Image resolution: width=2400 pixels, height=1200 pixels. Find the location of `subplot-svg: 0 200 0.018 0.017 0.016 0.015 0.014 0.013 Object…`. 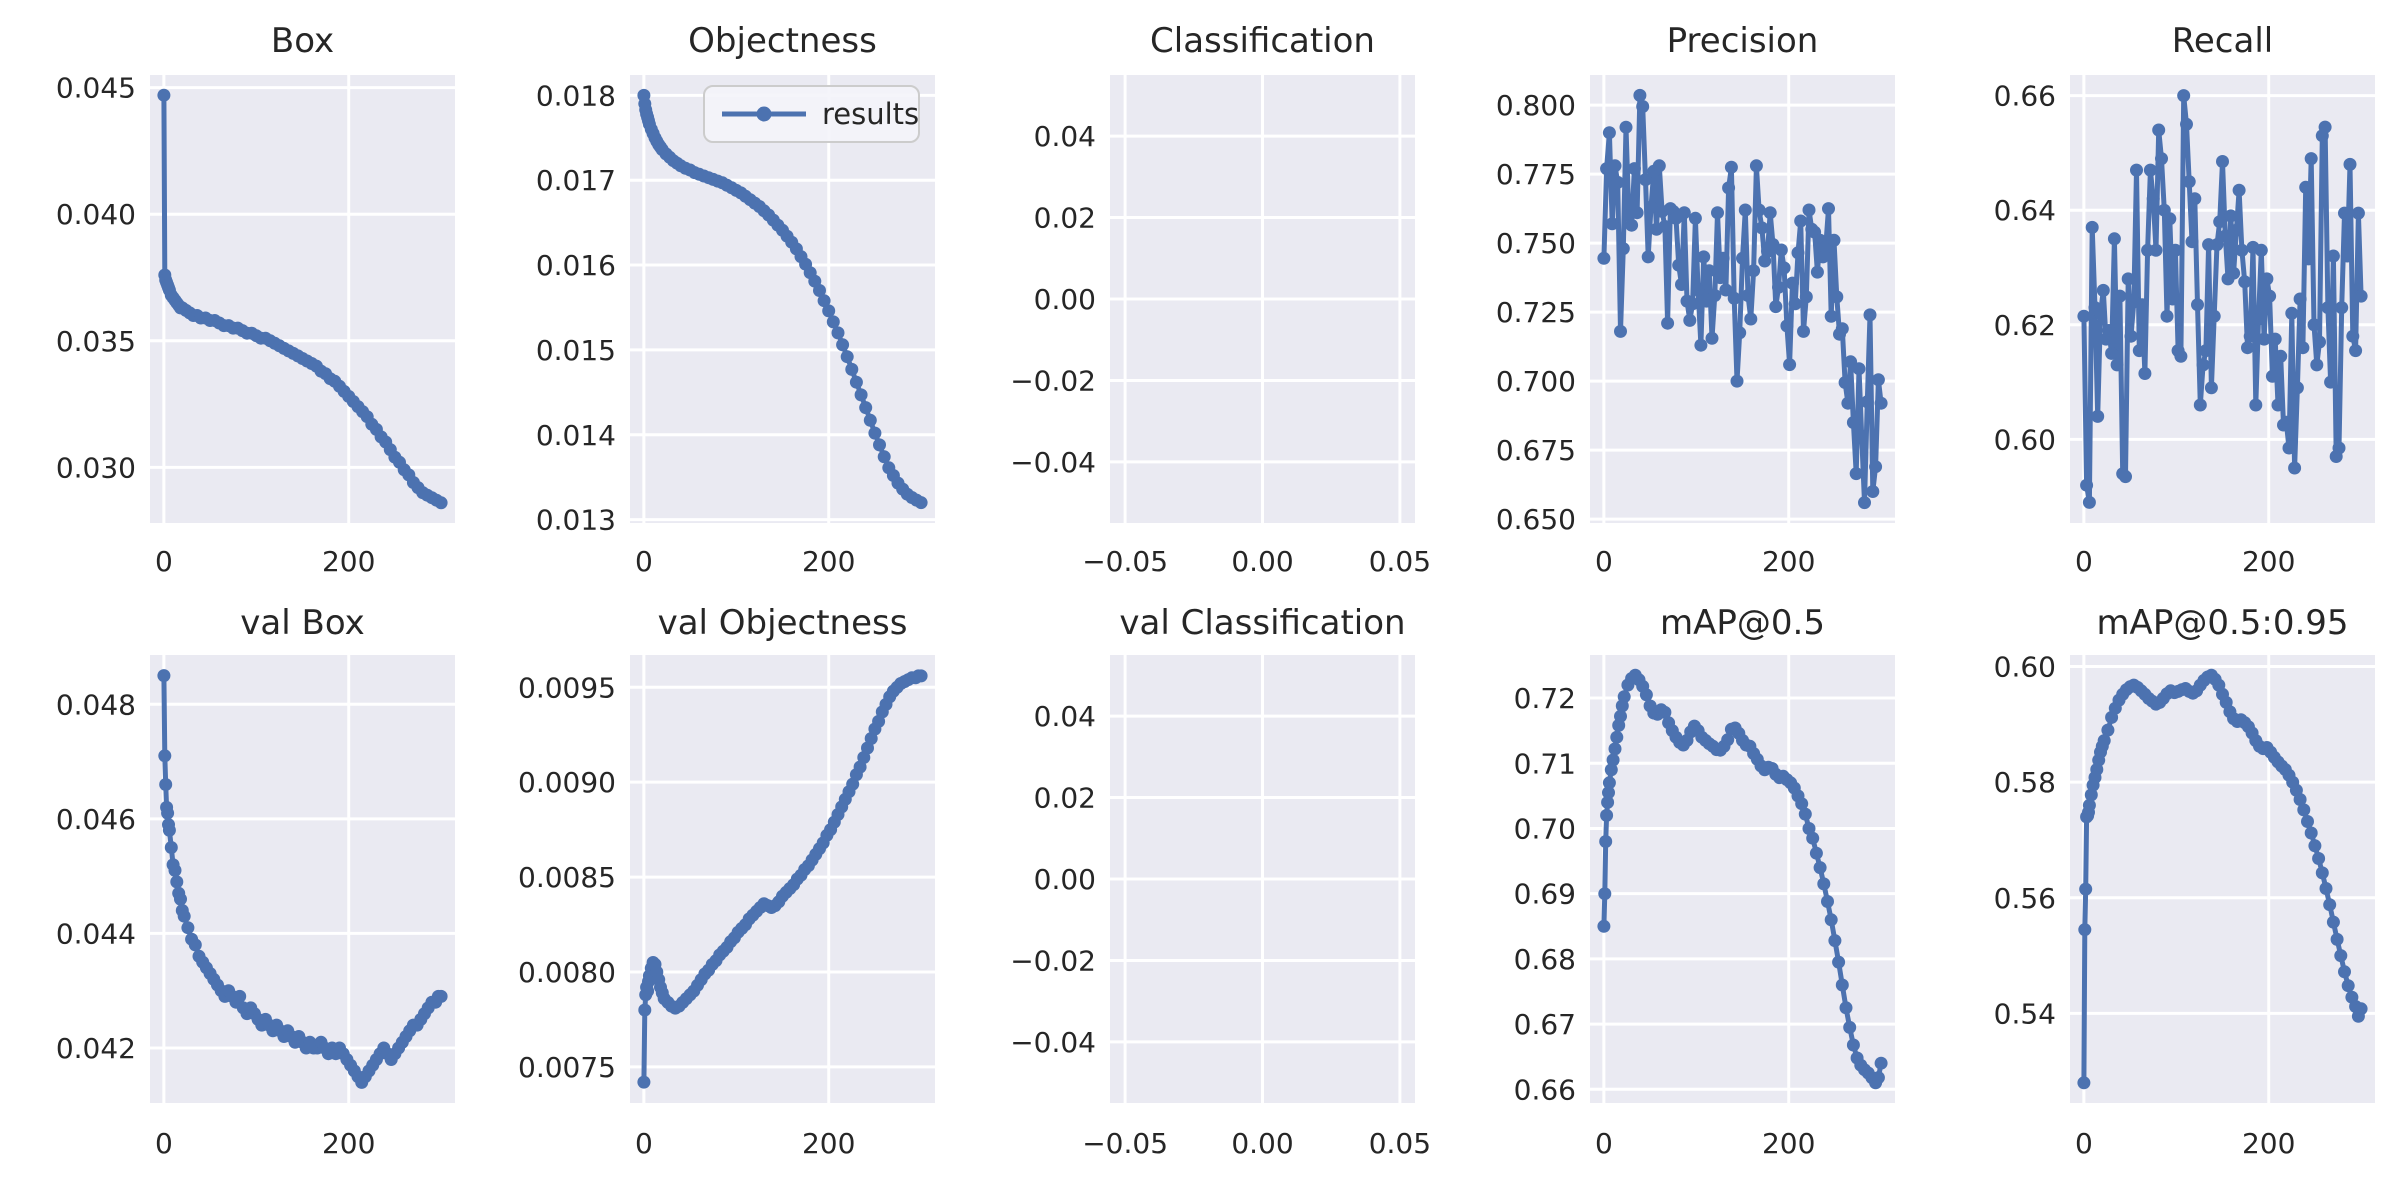

subplot-svg: 0 200 0.018 0.017 0.016 0.015 0.014 0.013 Object… is located at coordinates (735, 299).